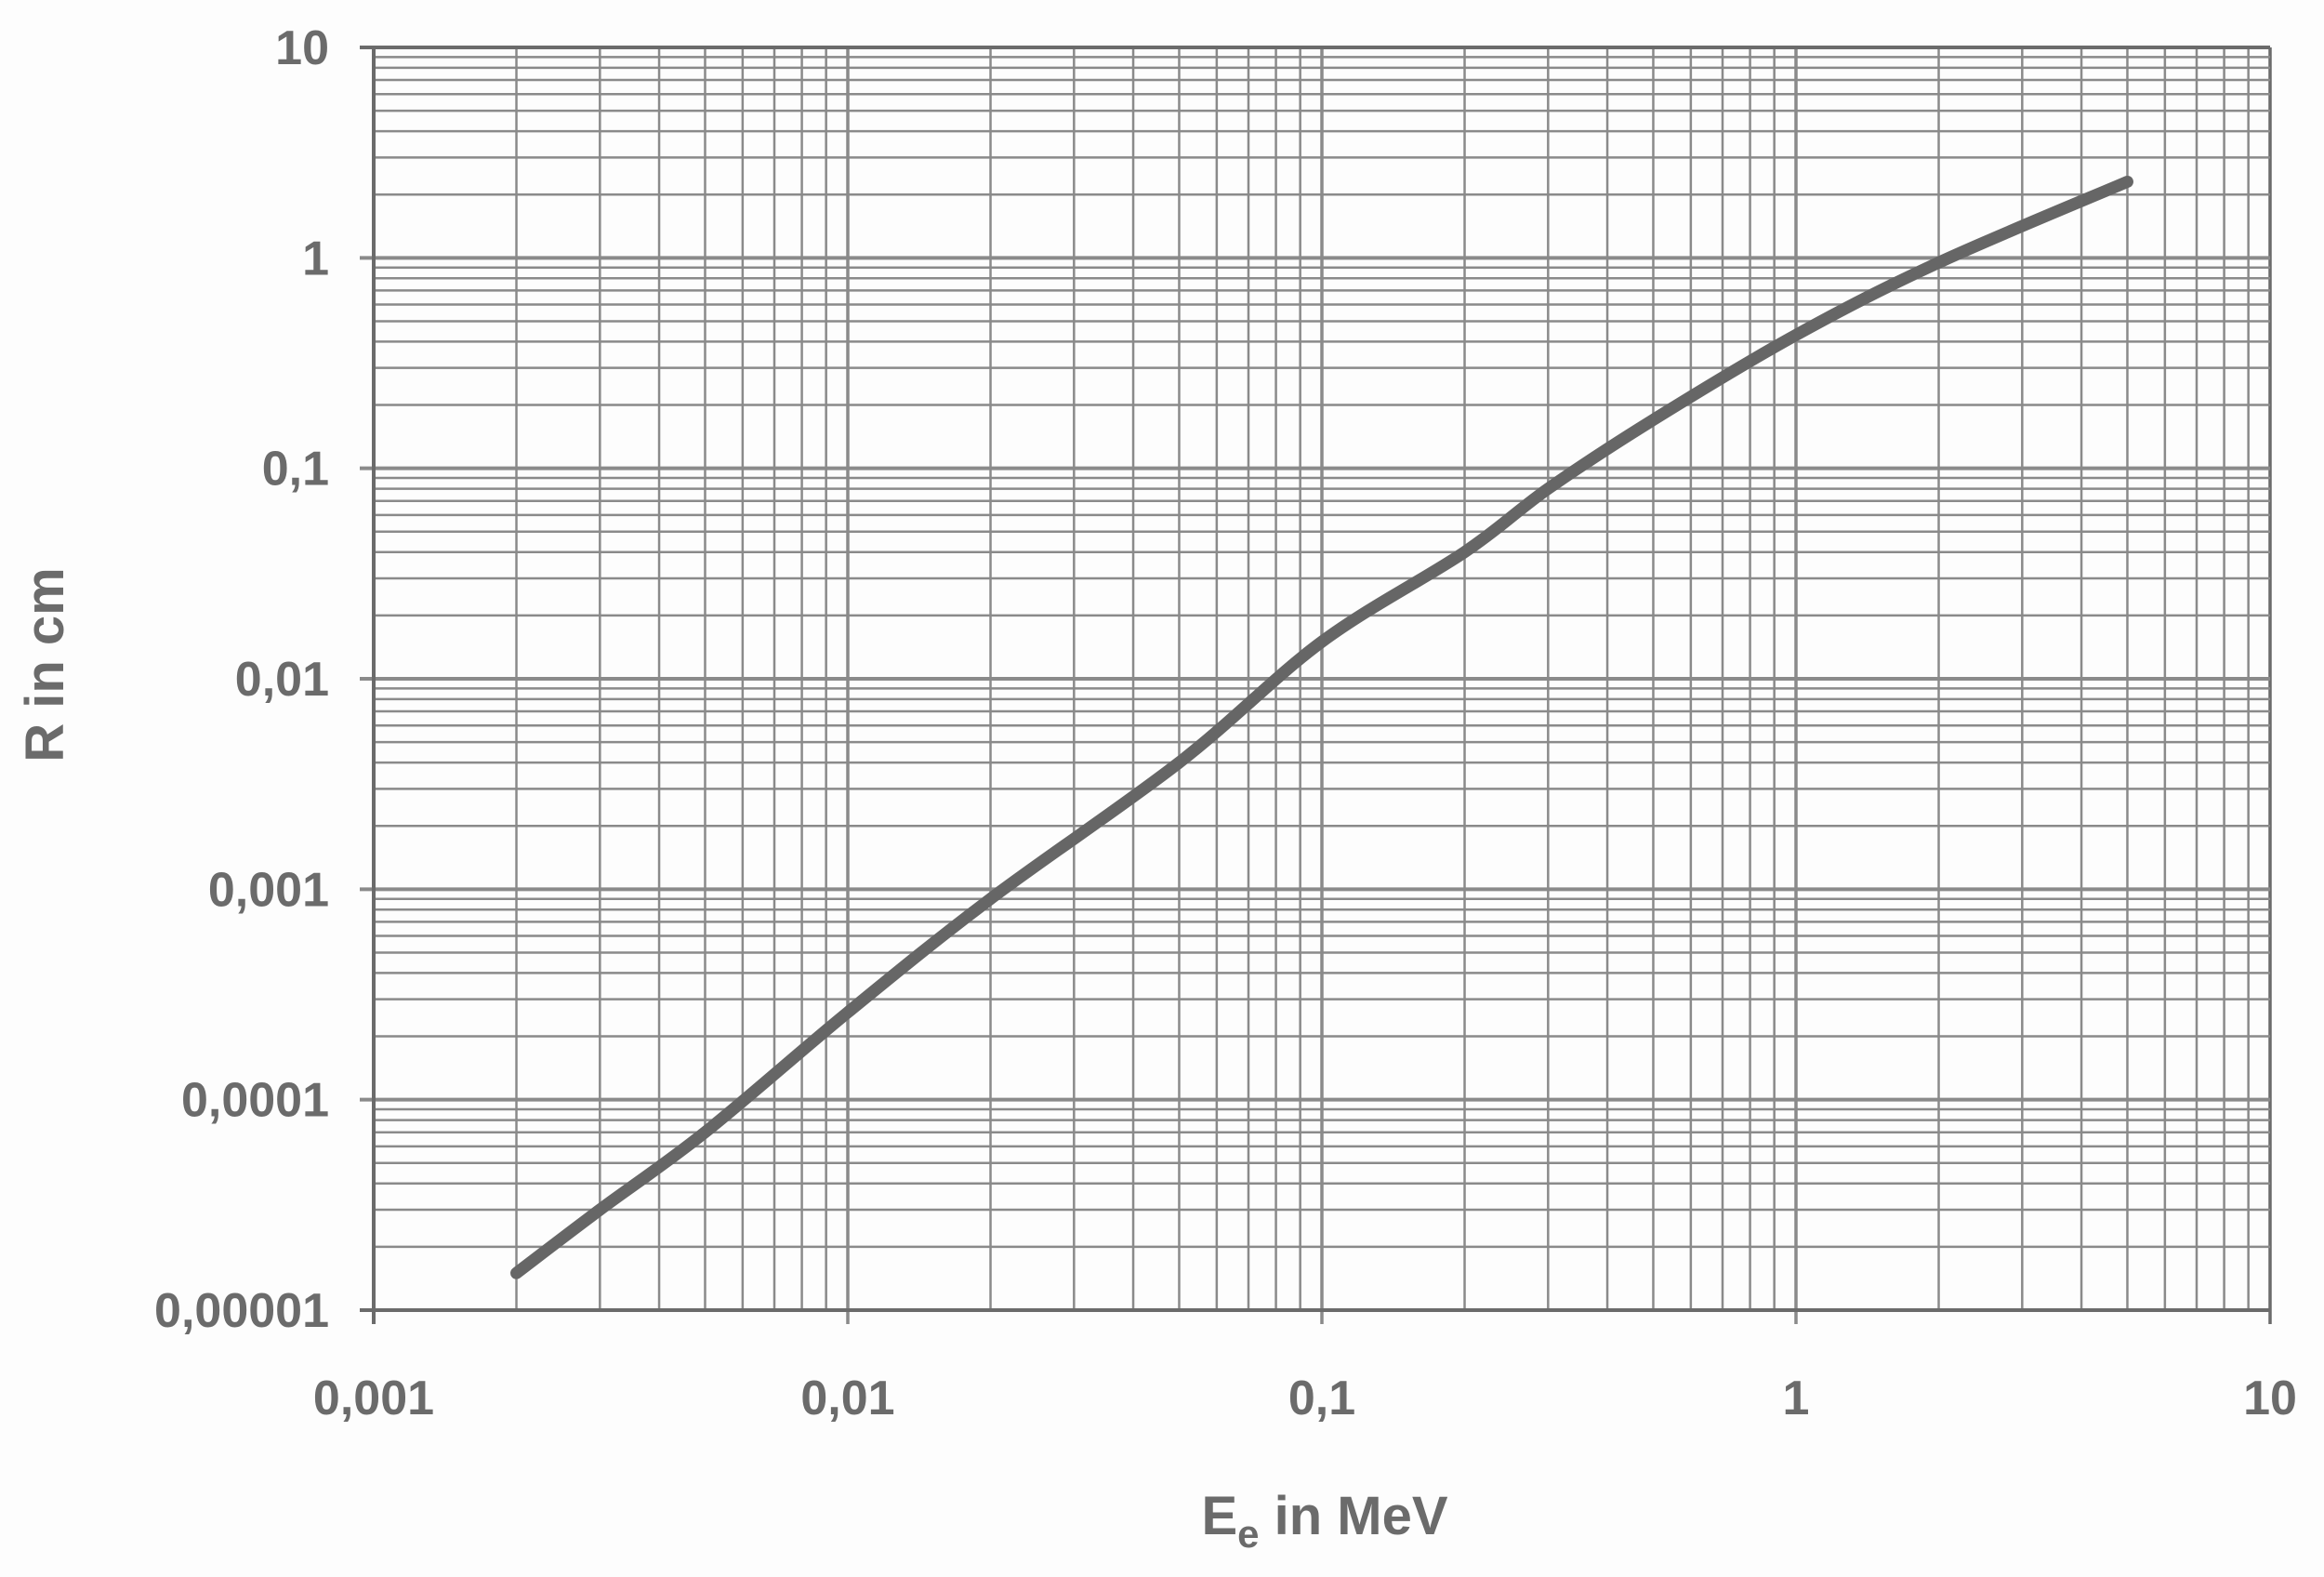 The height and width of the screenshot is (1577, 2324). Describe the element at coordinates (1324, 1521) in the screenshot. I see `x-axis-title: Ee in MeV` at that location.